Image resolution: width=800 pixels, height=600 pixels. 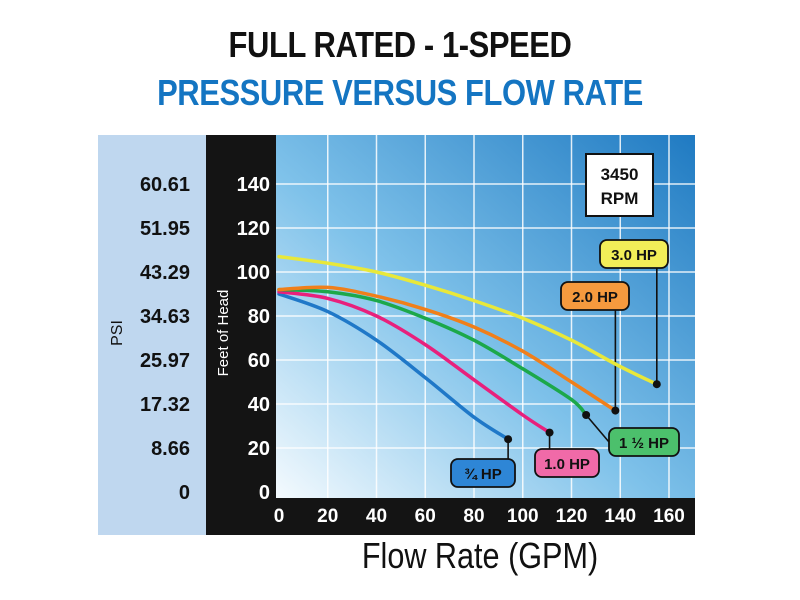 I want to click on psi-tick-label: 17.32, so click(x=165, y=405).